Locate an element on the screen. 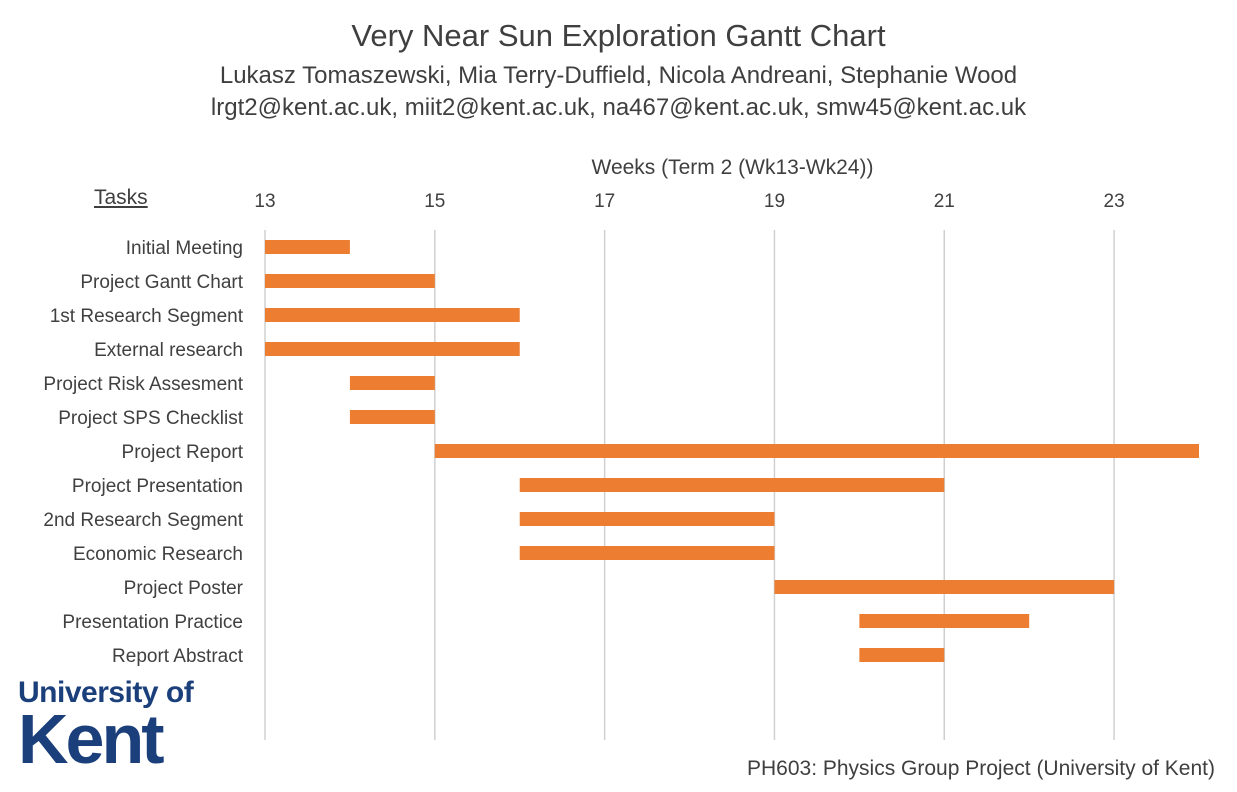 The width and height of the screenshot is (1237, 792). x-axis-label: Weeks (Term 2 (Wk13-Wk24)) is located at coordinates (732, 167).